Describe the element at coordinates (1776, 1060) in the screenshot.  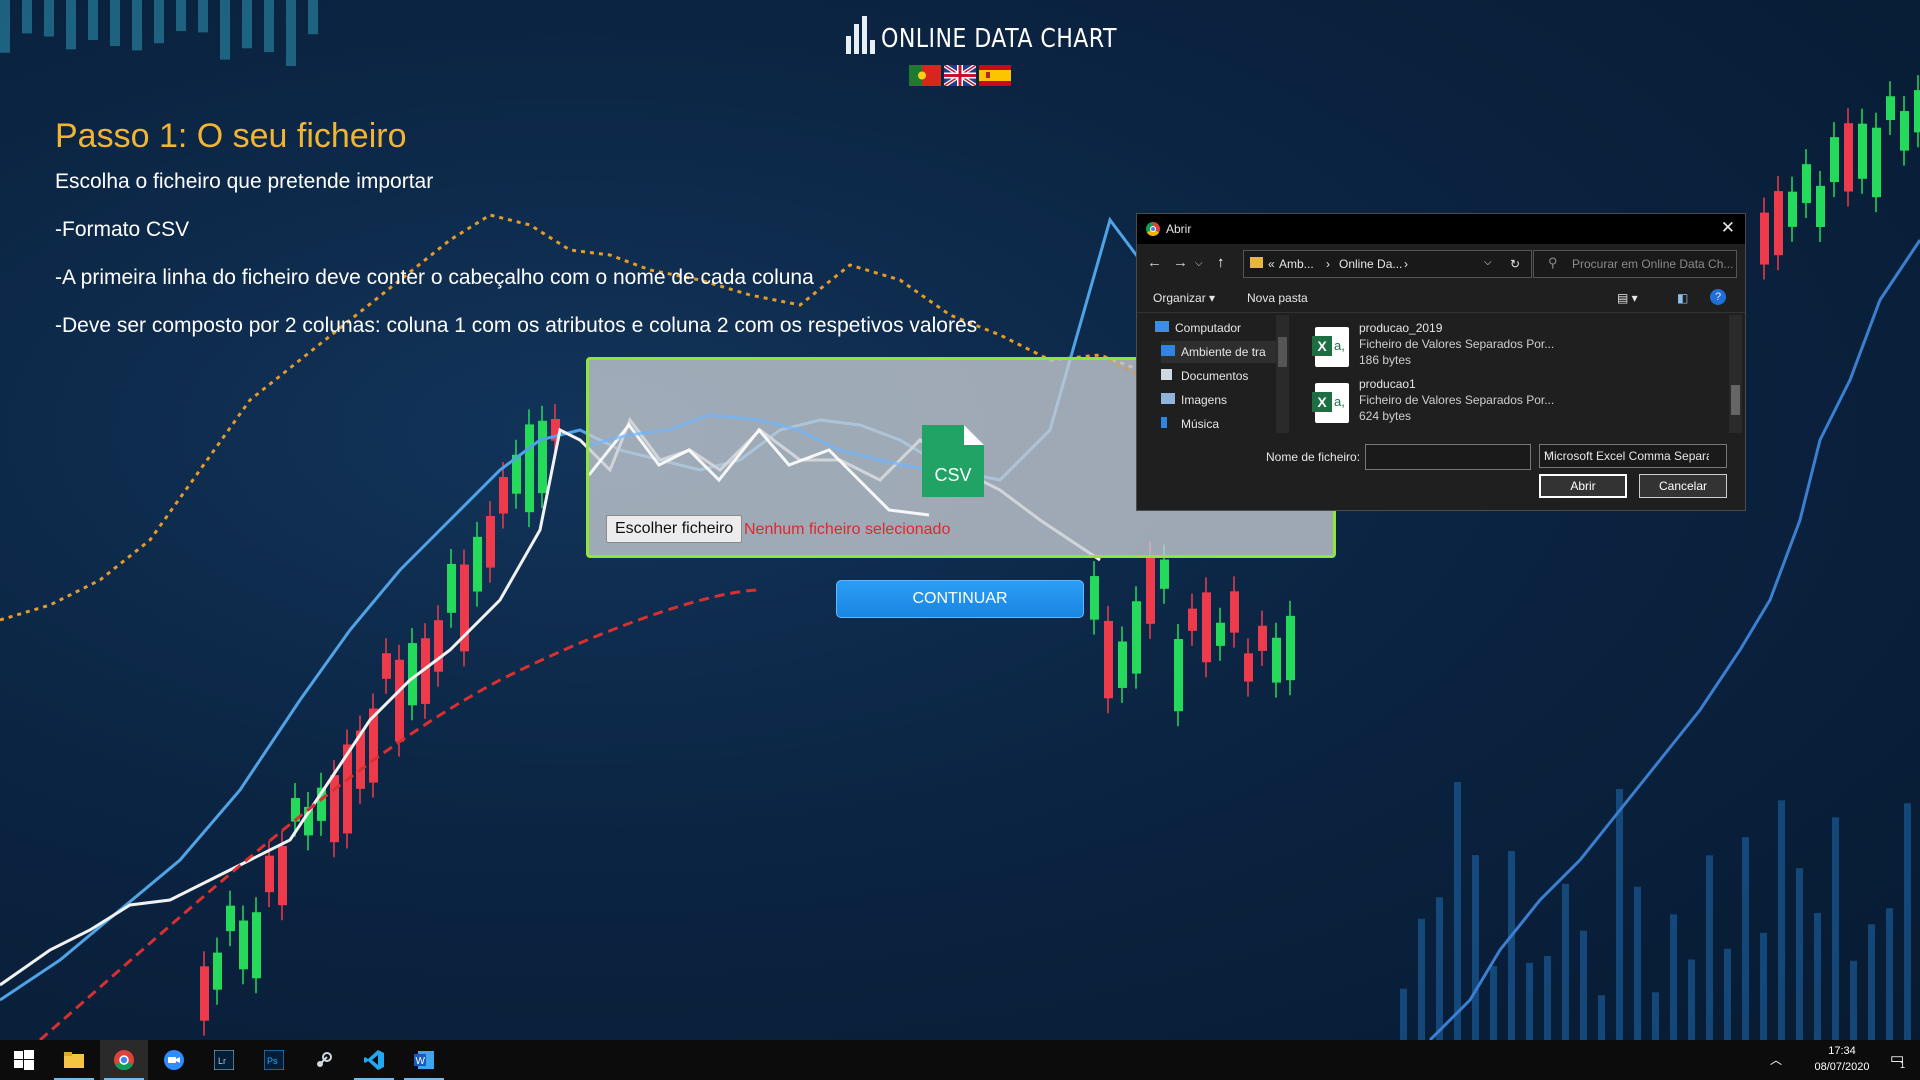
I see `show-hidden-icons-chevron-icon: ︿` at that location.